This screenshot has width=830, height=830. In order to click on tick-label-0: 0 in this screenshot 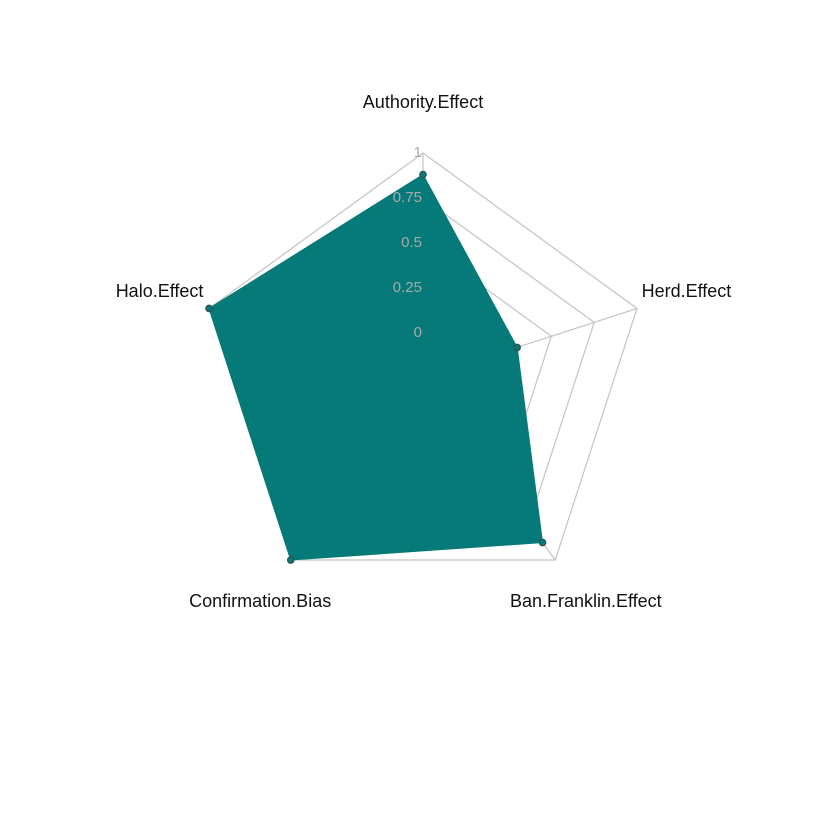, I will do `click(418, 332)`.